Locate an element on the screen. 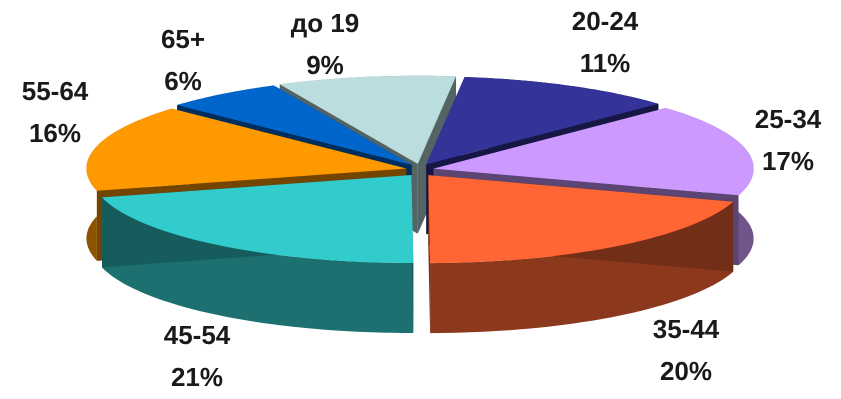 The image size is (841, 399). slice-label-55-64: 55-64 is located at coordinates (55, 91).